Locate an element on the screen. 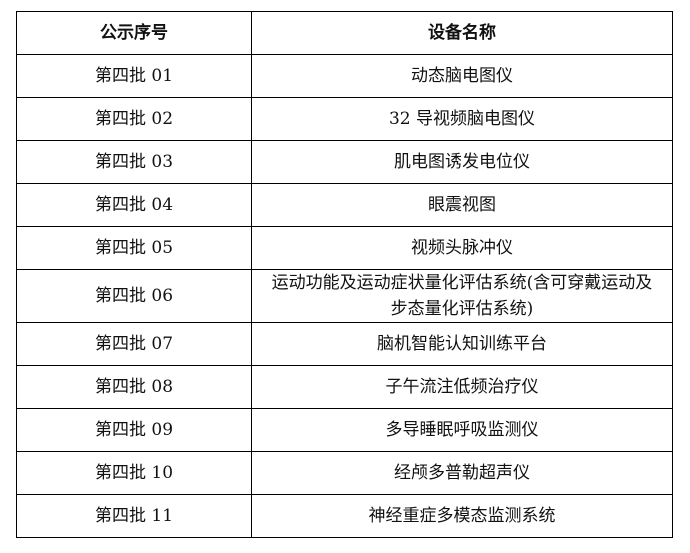 The height and width of the screenshot is (553, 690). serial-number-cell: 第四批 04 is located at coordinates (134, 205).